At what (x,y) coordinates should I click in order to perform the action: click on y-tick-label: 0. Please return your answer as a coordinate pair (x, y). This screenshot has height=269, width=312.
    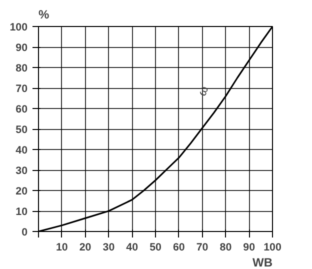
    Looking at the image, I should click on (25, 232).